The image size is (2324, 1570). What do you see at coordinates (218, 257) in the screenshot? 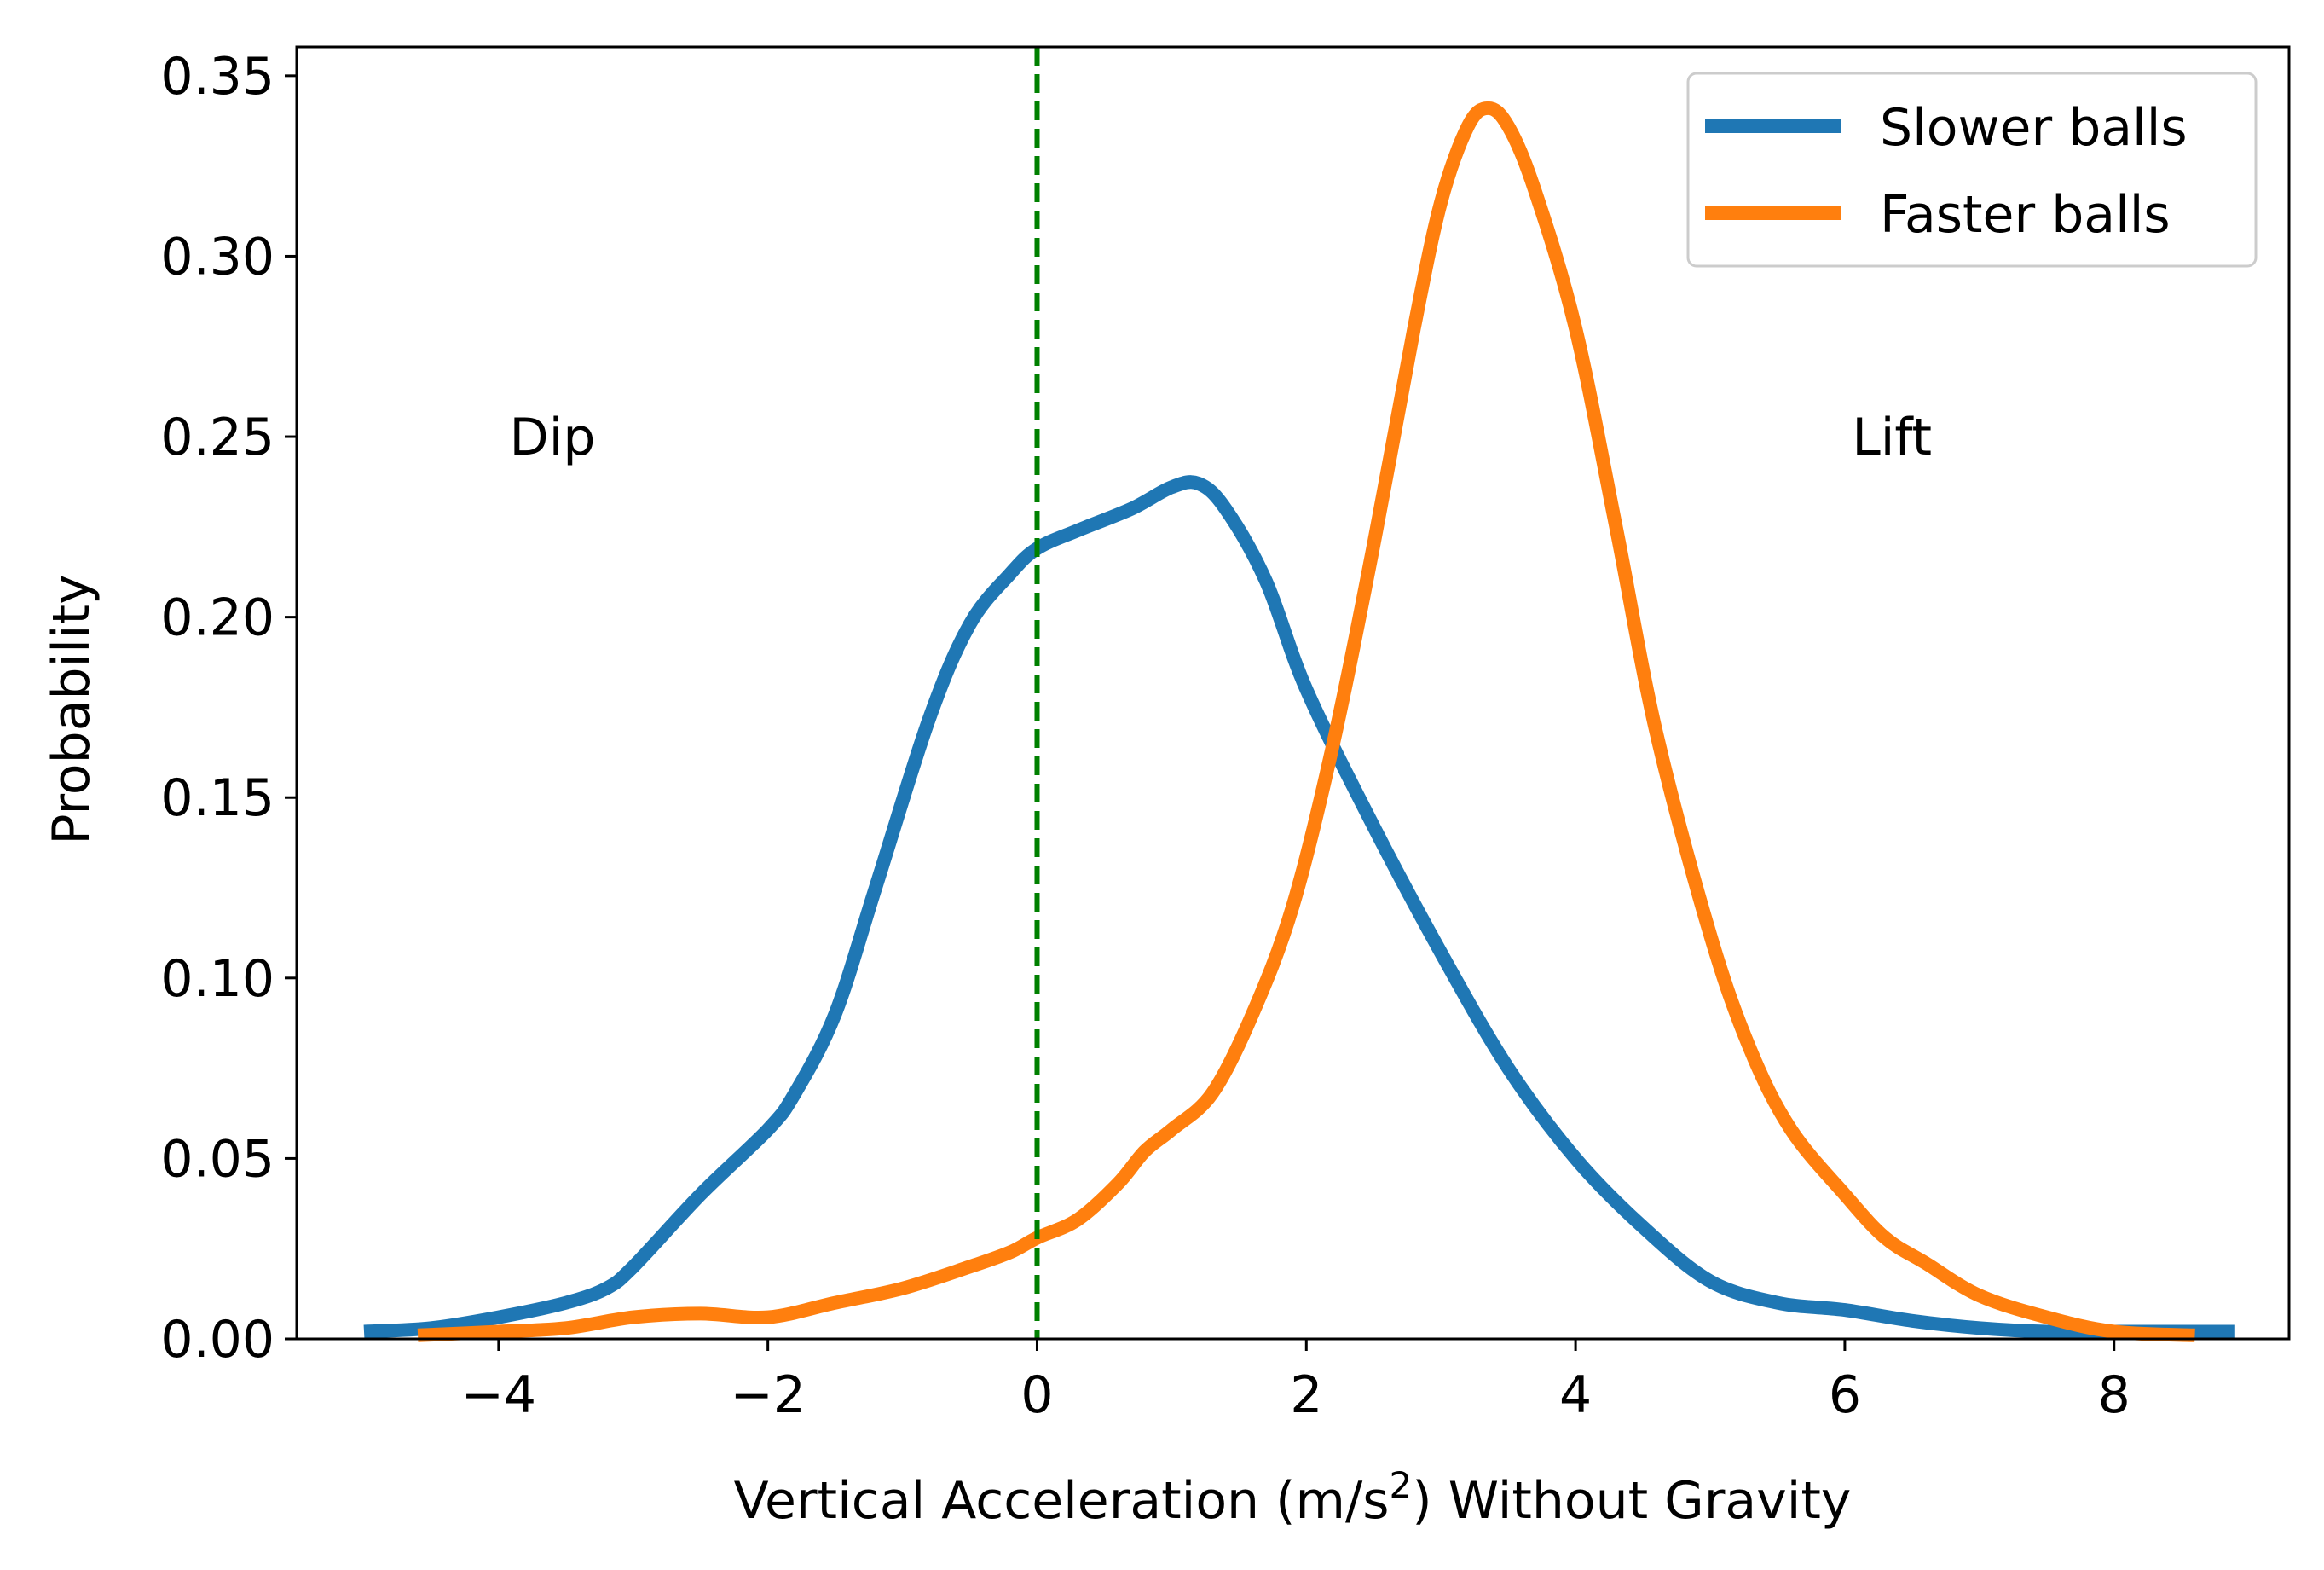
I see `y-tick-label: 0.30` at bounding box center [218, 257].